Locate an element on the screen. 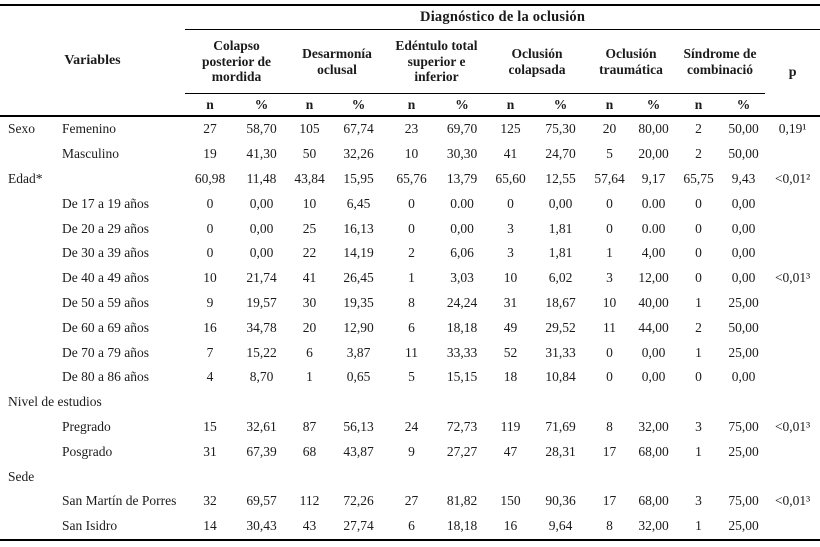  cell-count: 27 is located at coordinates (411, 501).